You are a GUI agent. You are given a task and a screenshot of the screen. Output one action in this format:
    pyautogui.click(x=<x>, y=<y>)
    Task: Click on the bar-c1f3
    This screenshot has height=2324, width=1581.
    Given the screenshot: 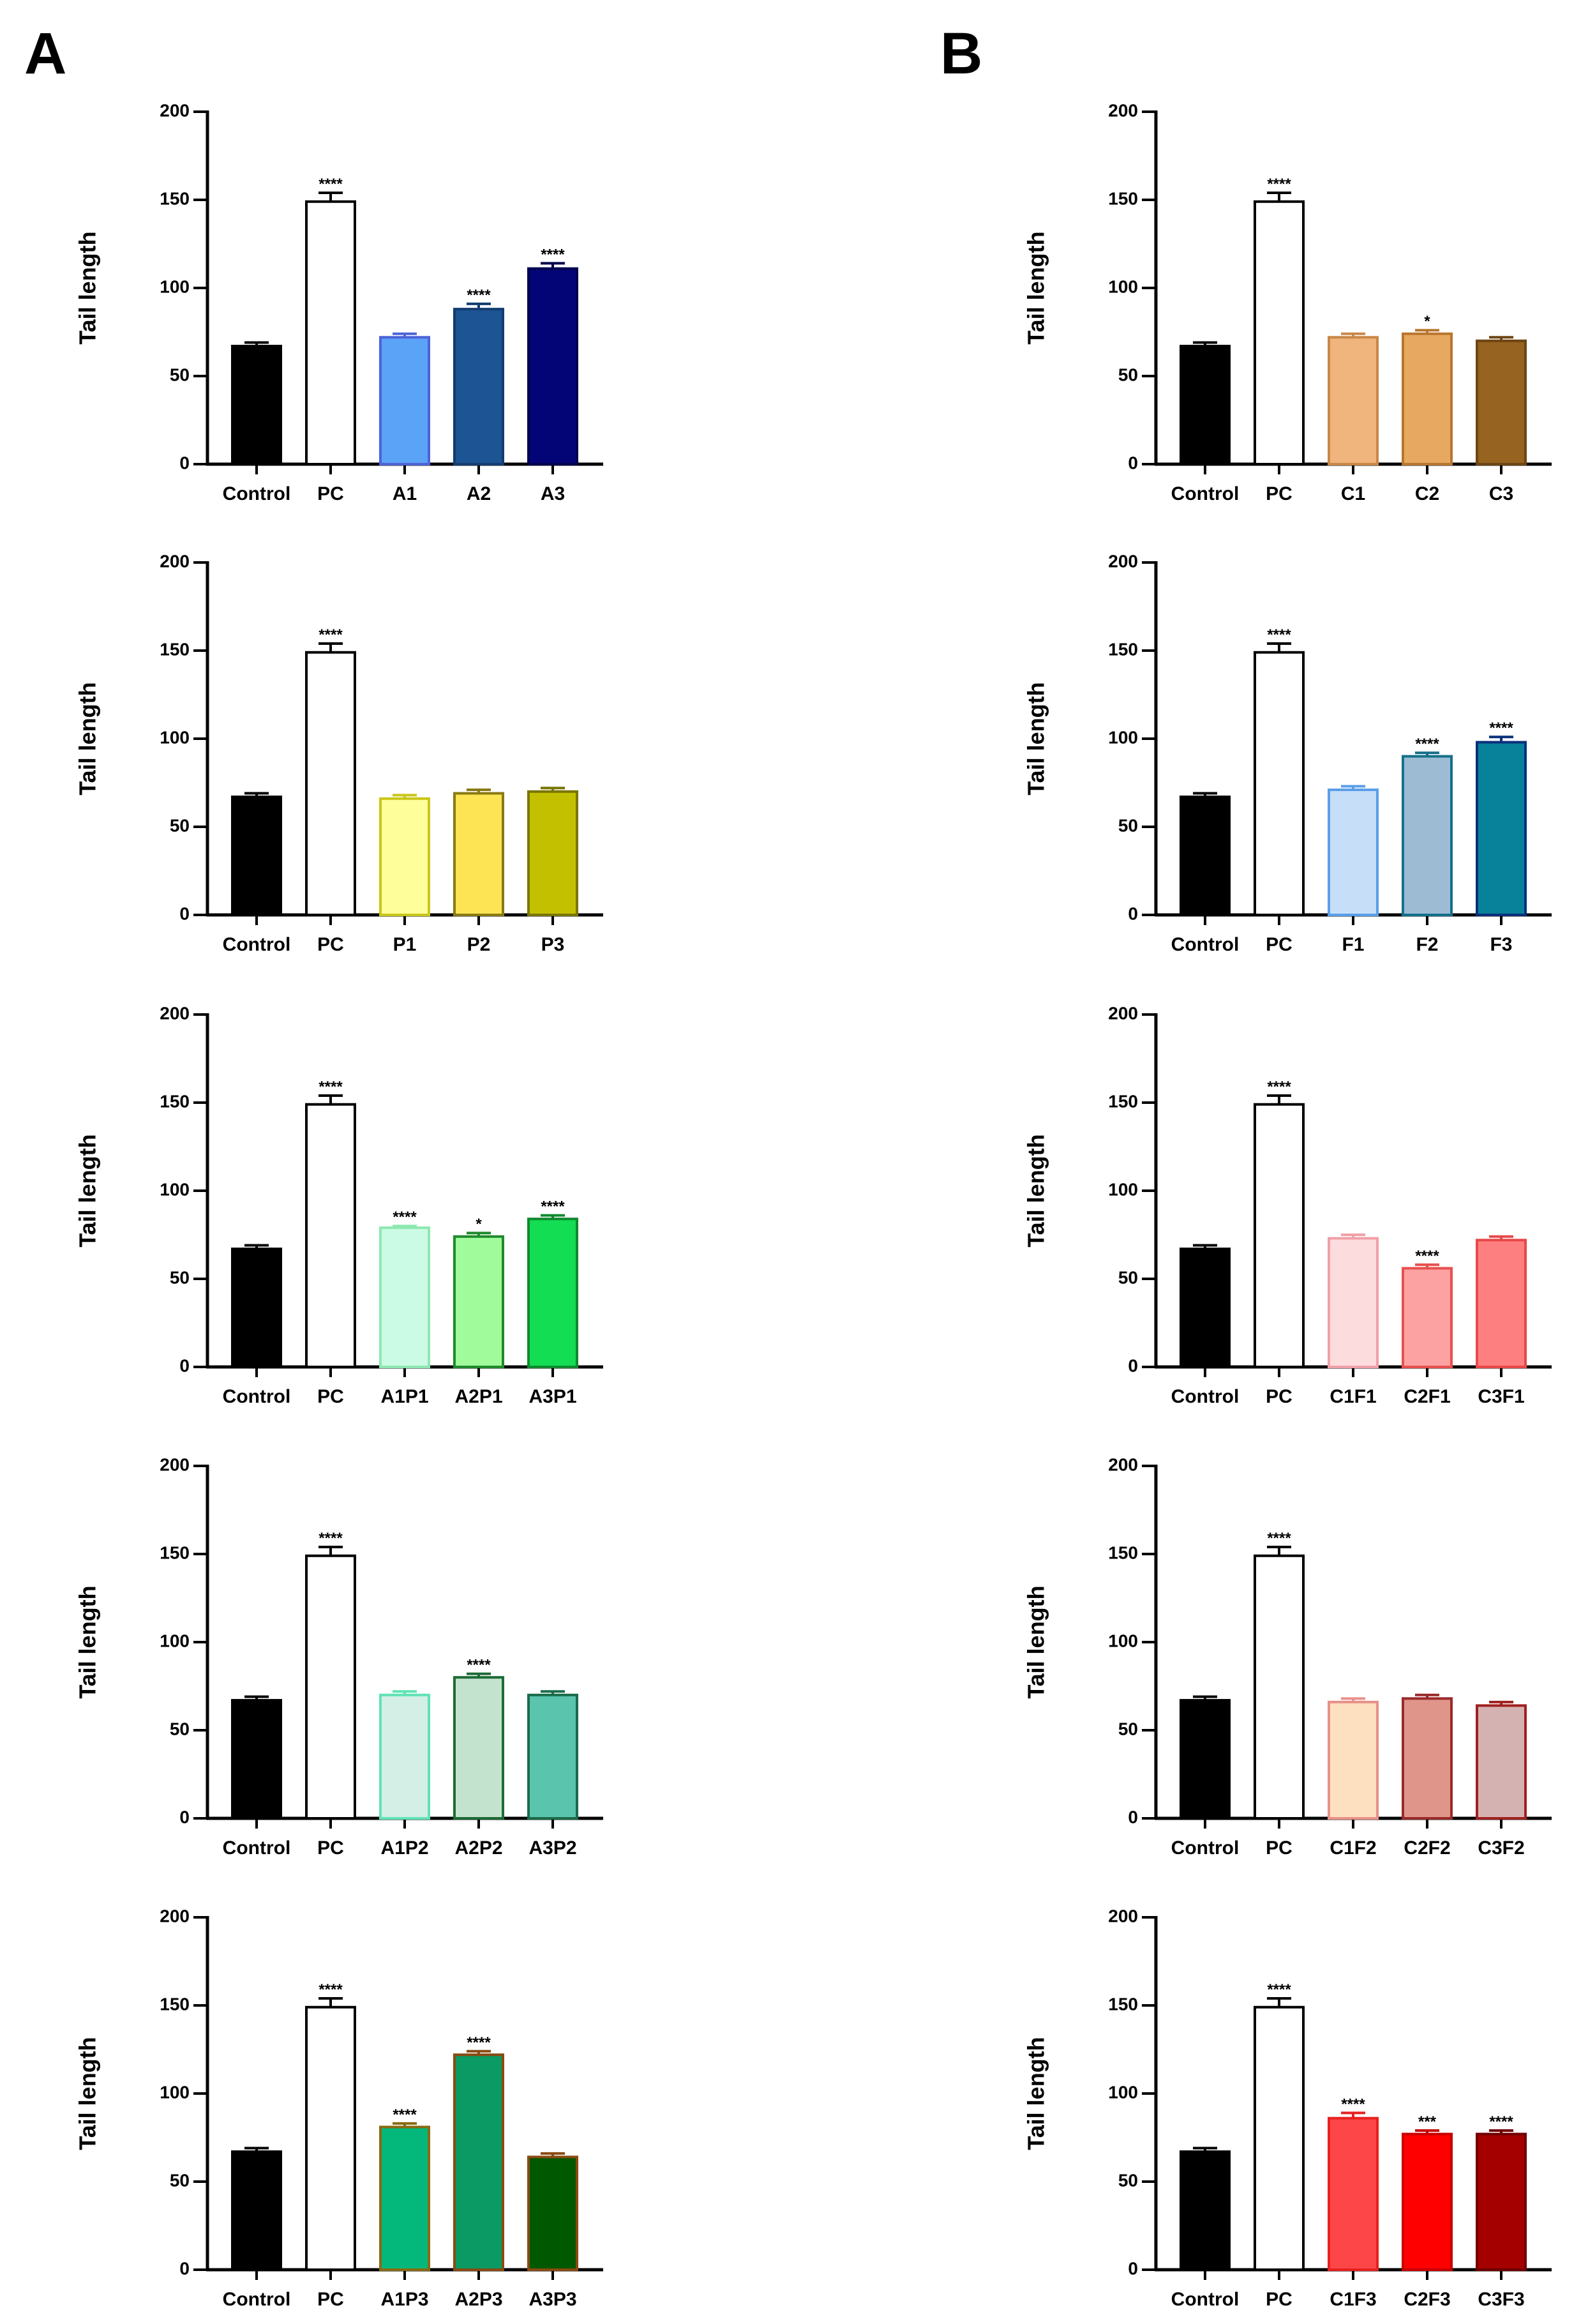 What is the action you would take?
    pyautogui.click(x=1353, y=2193)
    